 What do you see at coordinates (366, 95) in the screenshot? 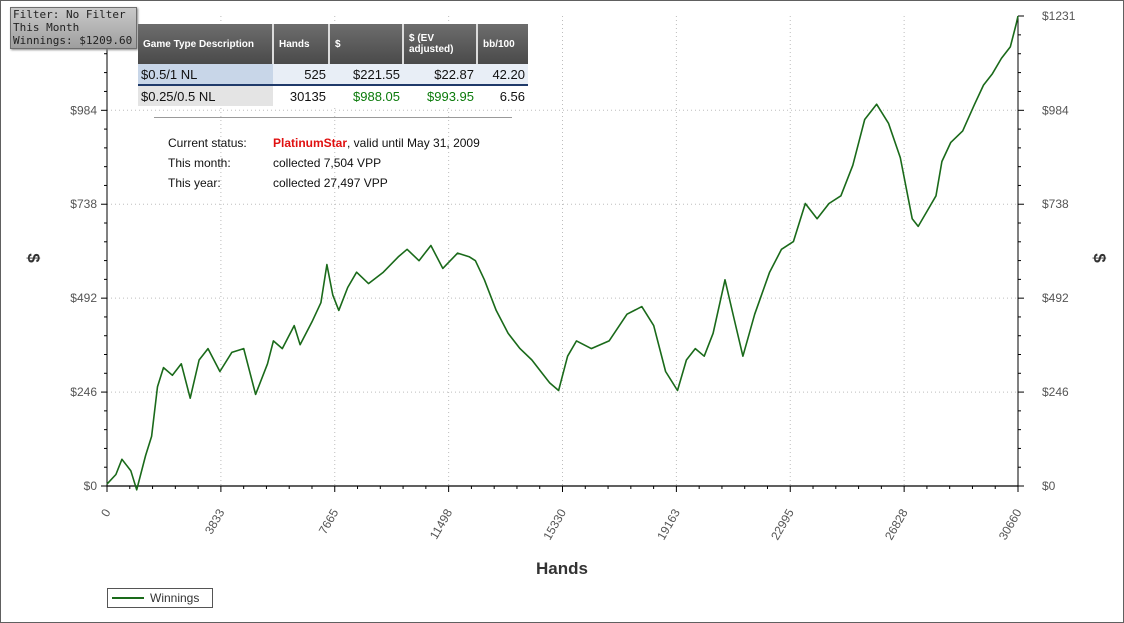
I see `cell-dollars: $988.05` at bounding box center [366, 95].